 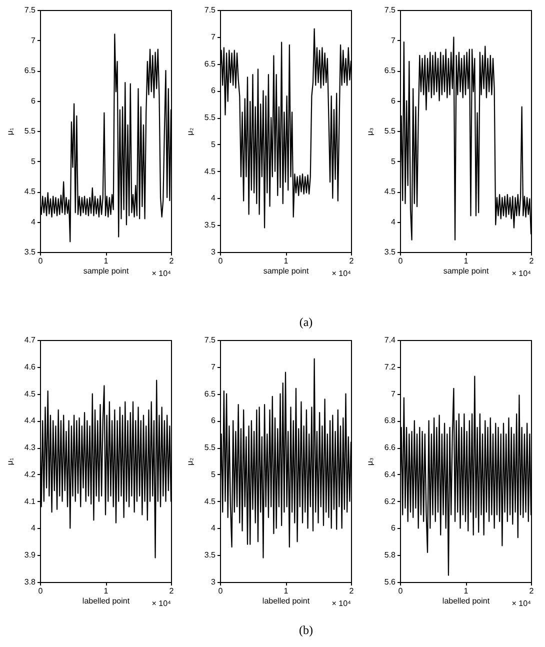 I want to click on y-tick-label: 3.9, so click(x=30, y=555).